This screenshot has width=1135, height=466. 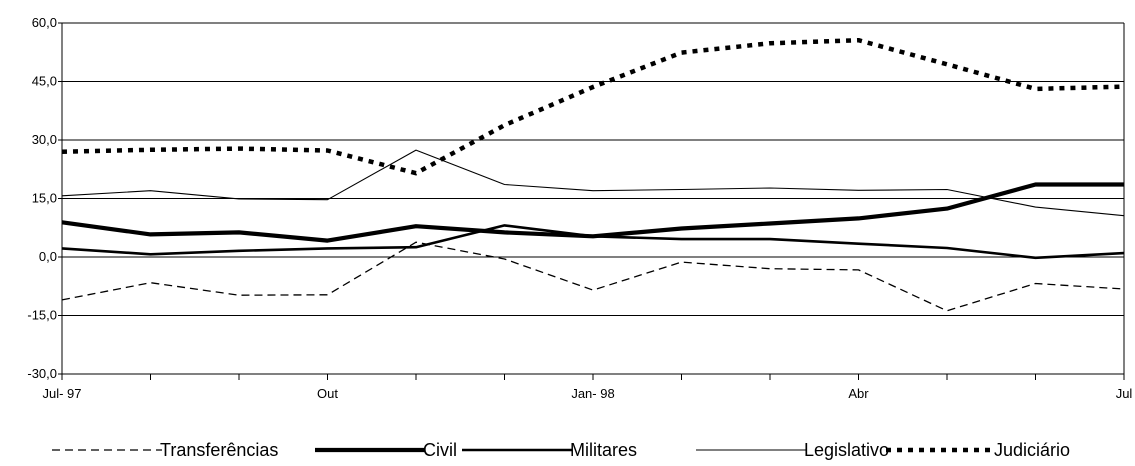 I want to click on series-line-legislativo, so click(x=593, y=183).